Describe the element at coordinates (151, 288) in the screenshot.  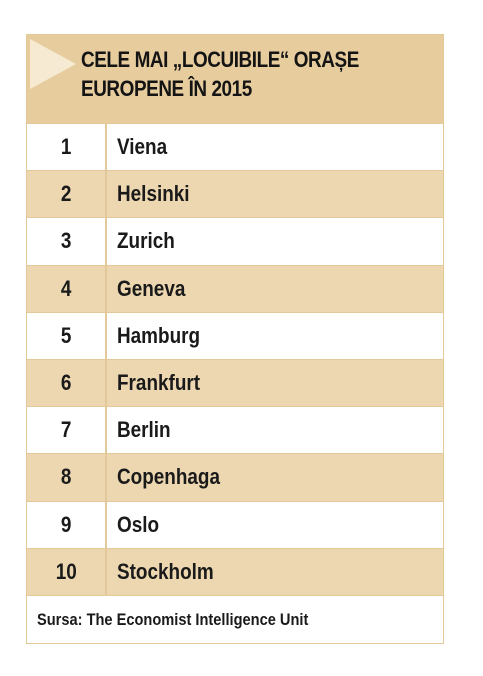
I see `city-cell: Geneva` at that location.